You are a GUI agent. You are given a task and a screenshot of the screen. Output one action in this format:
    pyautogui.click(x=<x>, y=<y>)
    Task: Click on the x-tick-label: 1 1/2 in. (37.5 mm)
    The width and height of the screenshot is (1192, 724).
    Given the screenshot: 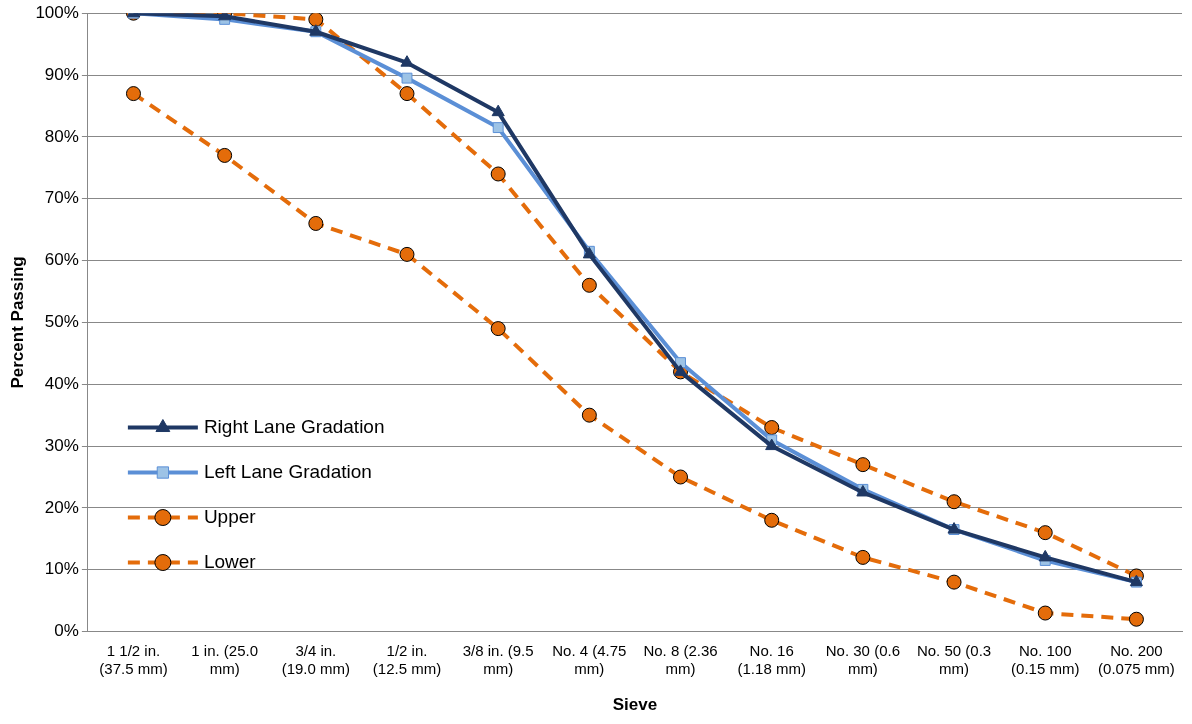 What is the action you would take?
    pyautogui.click(x=133, y=659)
    